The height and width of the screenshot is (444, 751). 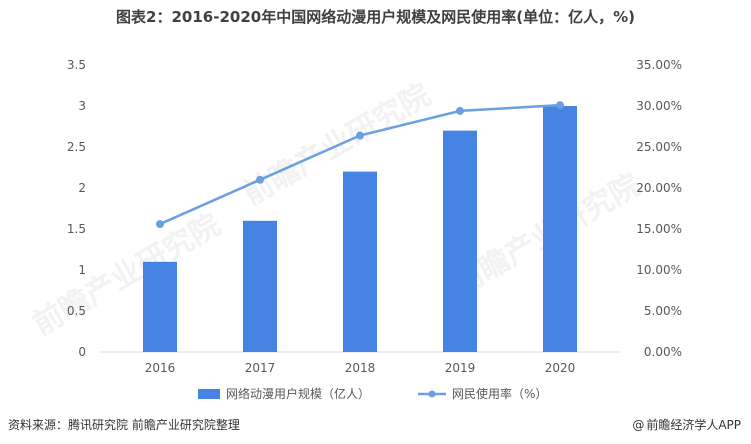 I want to click on x-tick-label: 2018, so click(x=360, y=368).